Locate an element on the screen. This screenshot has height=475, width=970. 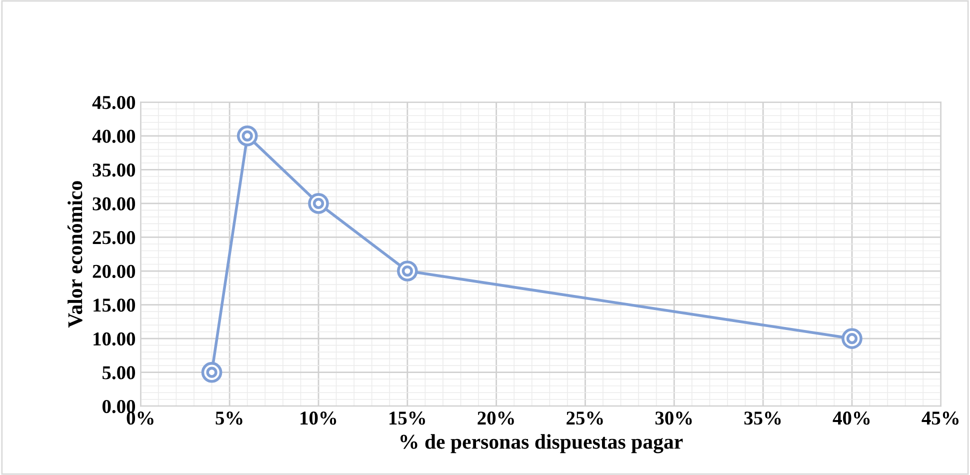
y-tick-label: 35.00 is located at coordinates (114, 170).